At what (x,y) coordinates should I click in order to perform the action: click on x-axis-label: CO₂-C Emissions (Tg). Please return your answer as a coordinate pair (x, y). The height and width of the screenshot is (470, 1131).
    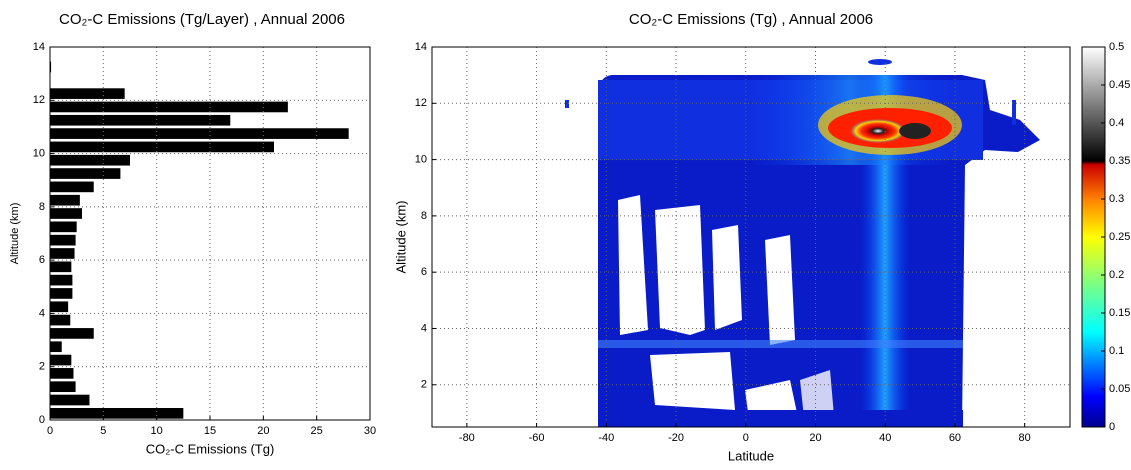
    Looking at the image, I should click on (210, 448).